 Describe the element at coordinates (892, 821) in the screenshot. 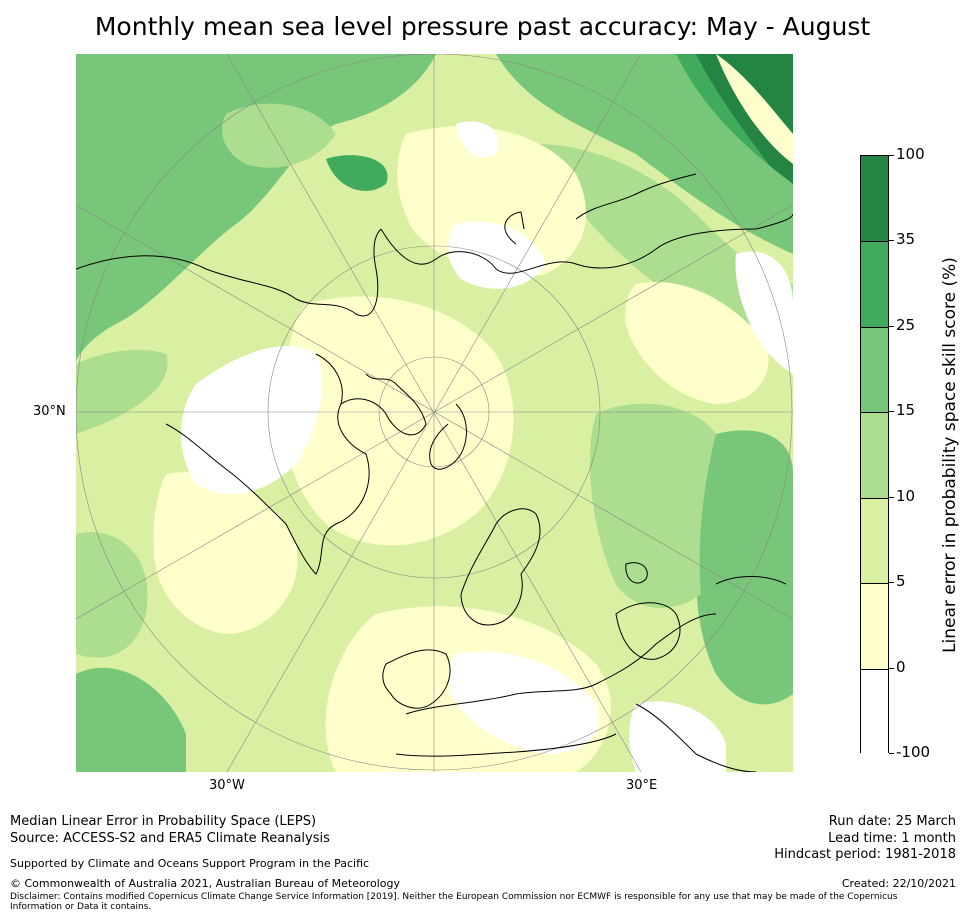

I see `run-date: Run date: 25 March` at that location.